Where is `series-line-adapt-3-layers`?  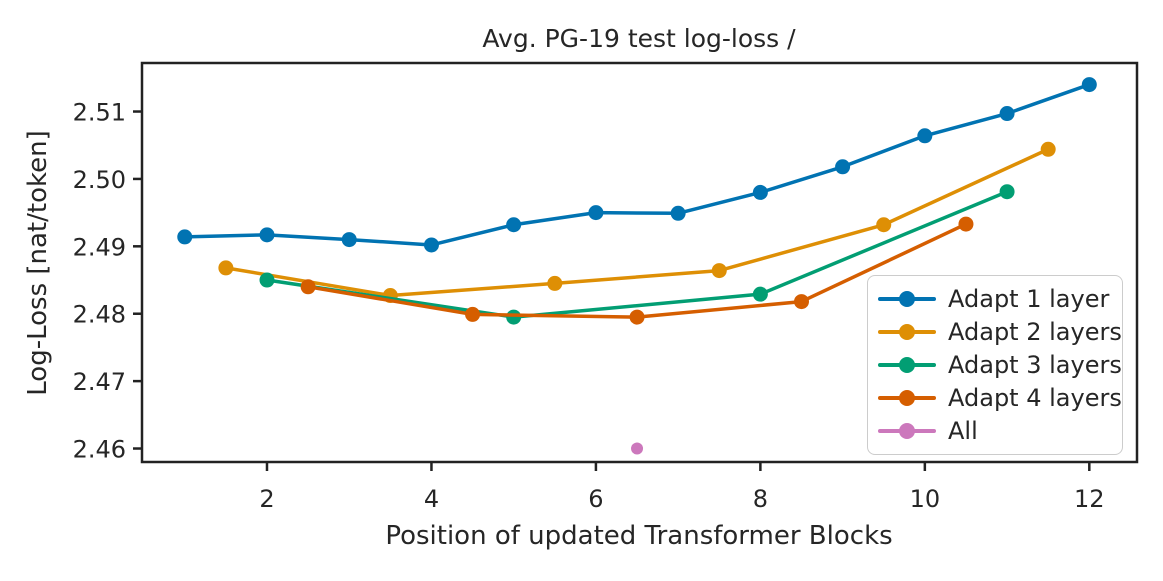 series-line-adapt-3-layers is located at coordinates (637, 254).